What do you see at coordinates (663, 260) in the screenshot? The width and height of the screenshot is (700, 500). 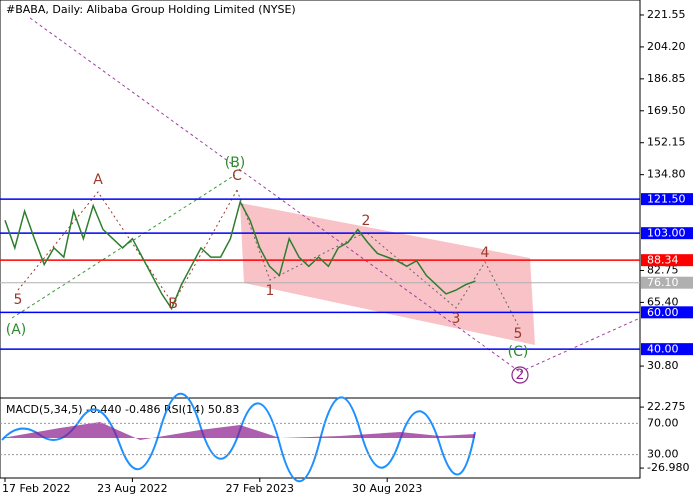 I see `level-label: 88.34` at bounding box center [663, 260].